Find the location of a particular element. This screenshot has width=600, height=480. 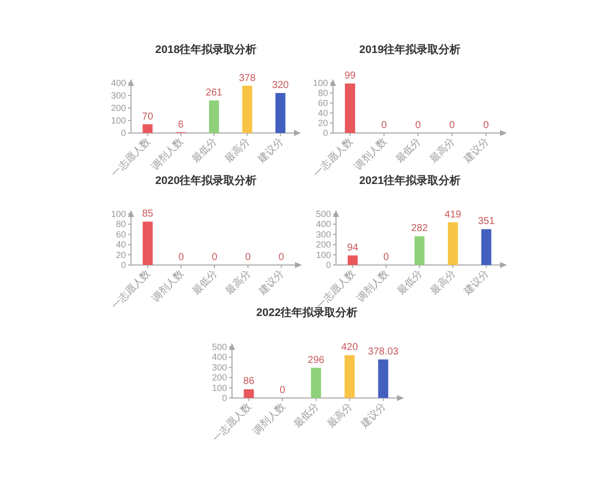

data-label: 94 is located at coordinates (353, 248).